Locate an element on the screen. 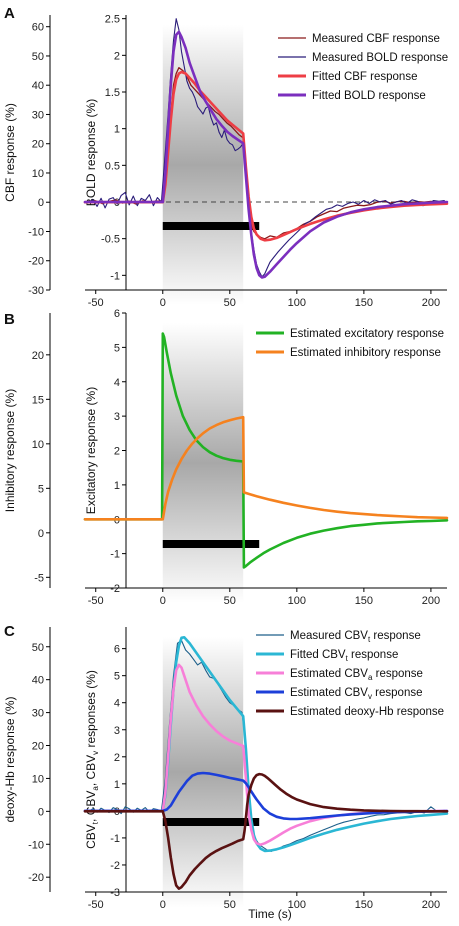 Image resolution: width=459 pixels, height=926 pixels. legend-label: Estimated excitatory response is located at coordinates (367, 334).